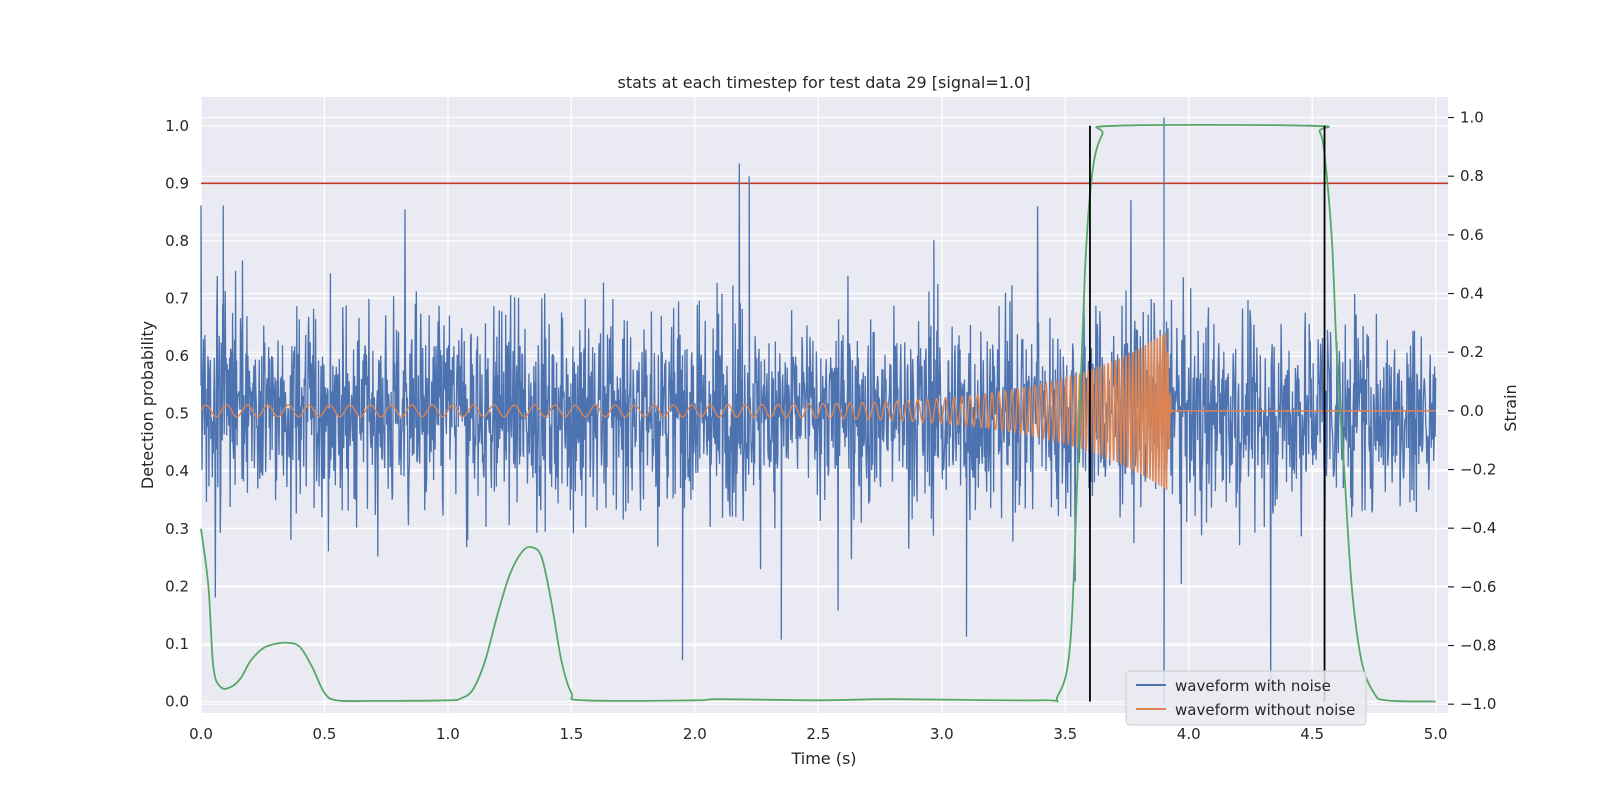 This screenshot has width=1600, height=800. I want to click on y2-tick-label: 0.6, so click(1472, 235).